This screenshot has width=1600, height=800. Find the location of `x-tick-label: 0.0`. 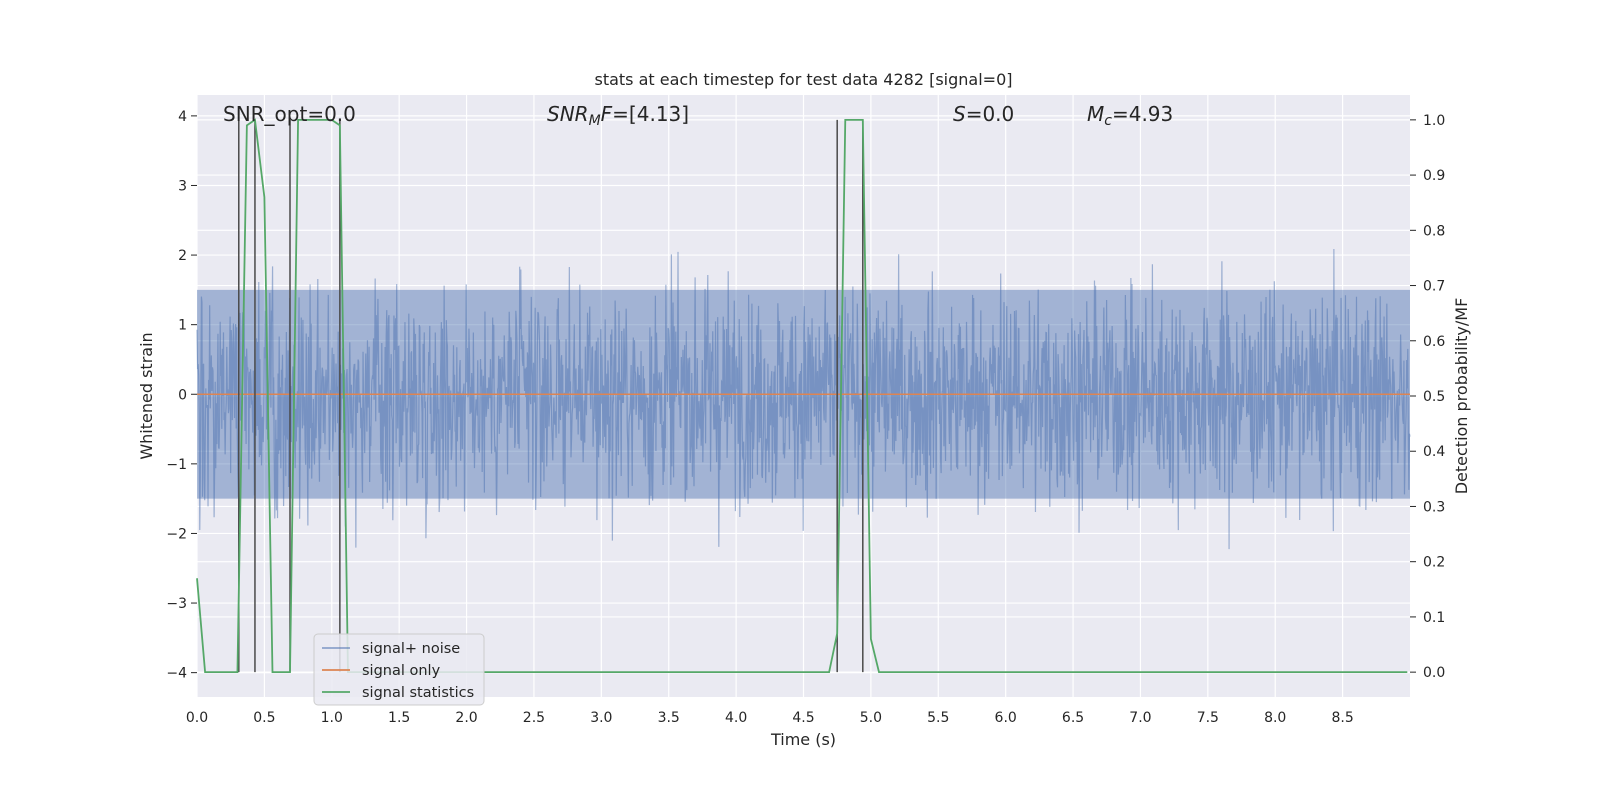

x-tick-label: 0.0 is located at coordinates (197, 718).